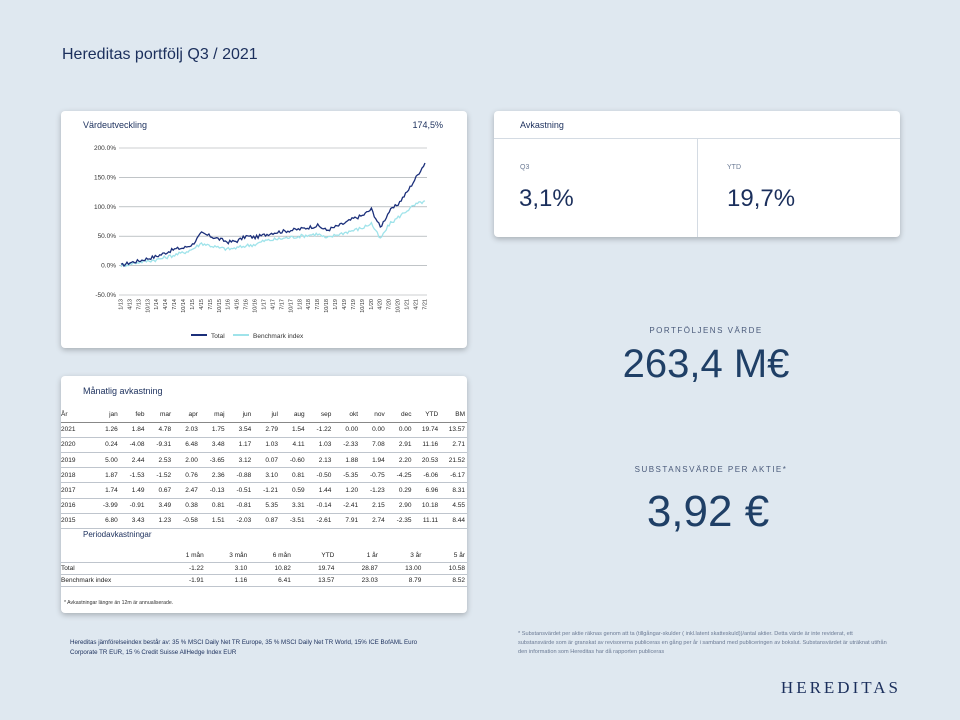  I want to click on monthly-cell: 1.20, so click(347, 490).